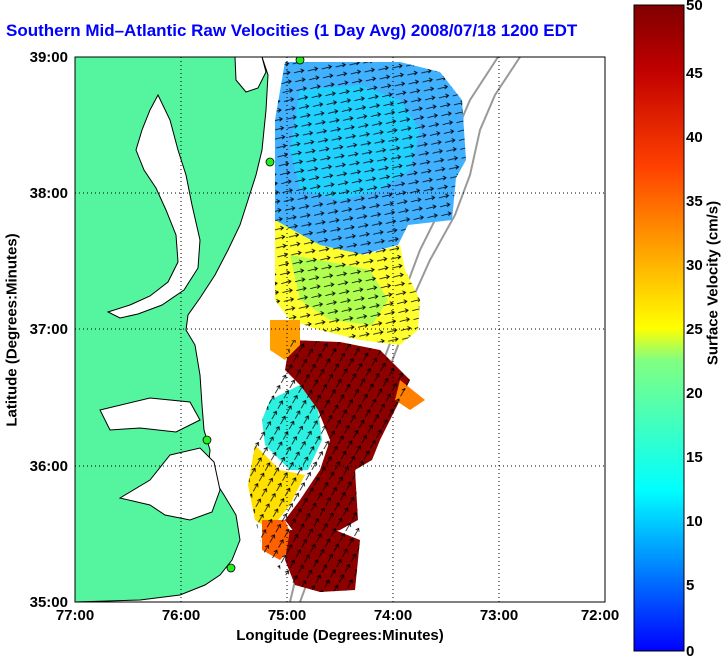 This screenshot has height=659, width=724. What do you see at coordinates (12, 330) in the screenshot?
I see `y-axis-label: Latitude (Degrees:Minutes)` at bounding box center [12, 330].